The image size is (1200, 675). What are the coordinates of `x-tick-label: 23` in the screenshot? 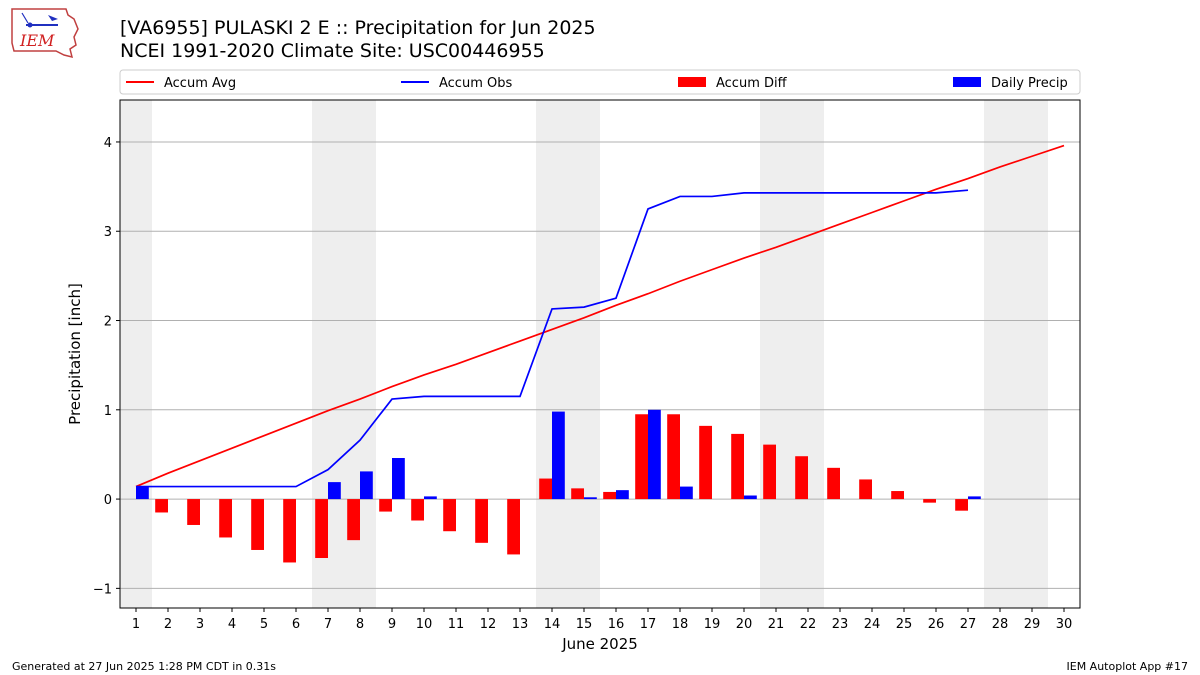 It's located at (840, 624).